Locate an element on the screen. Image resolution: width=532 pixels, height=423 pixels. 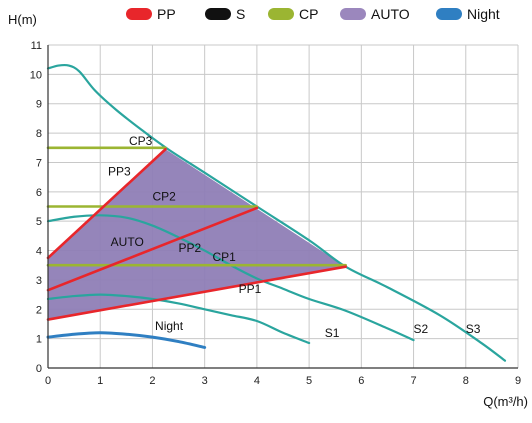
legend-swatch-s is located at coordinates (218, 14).